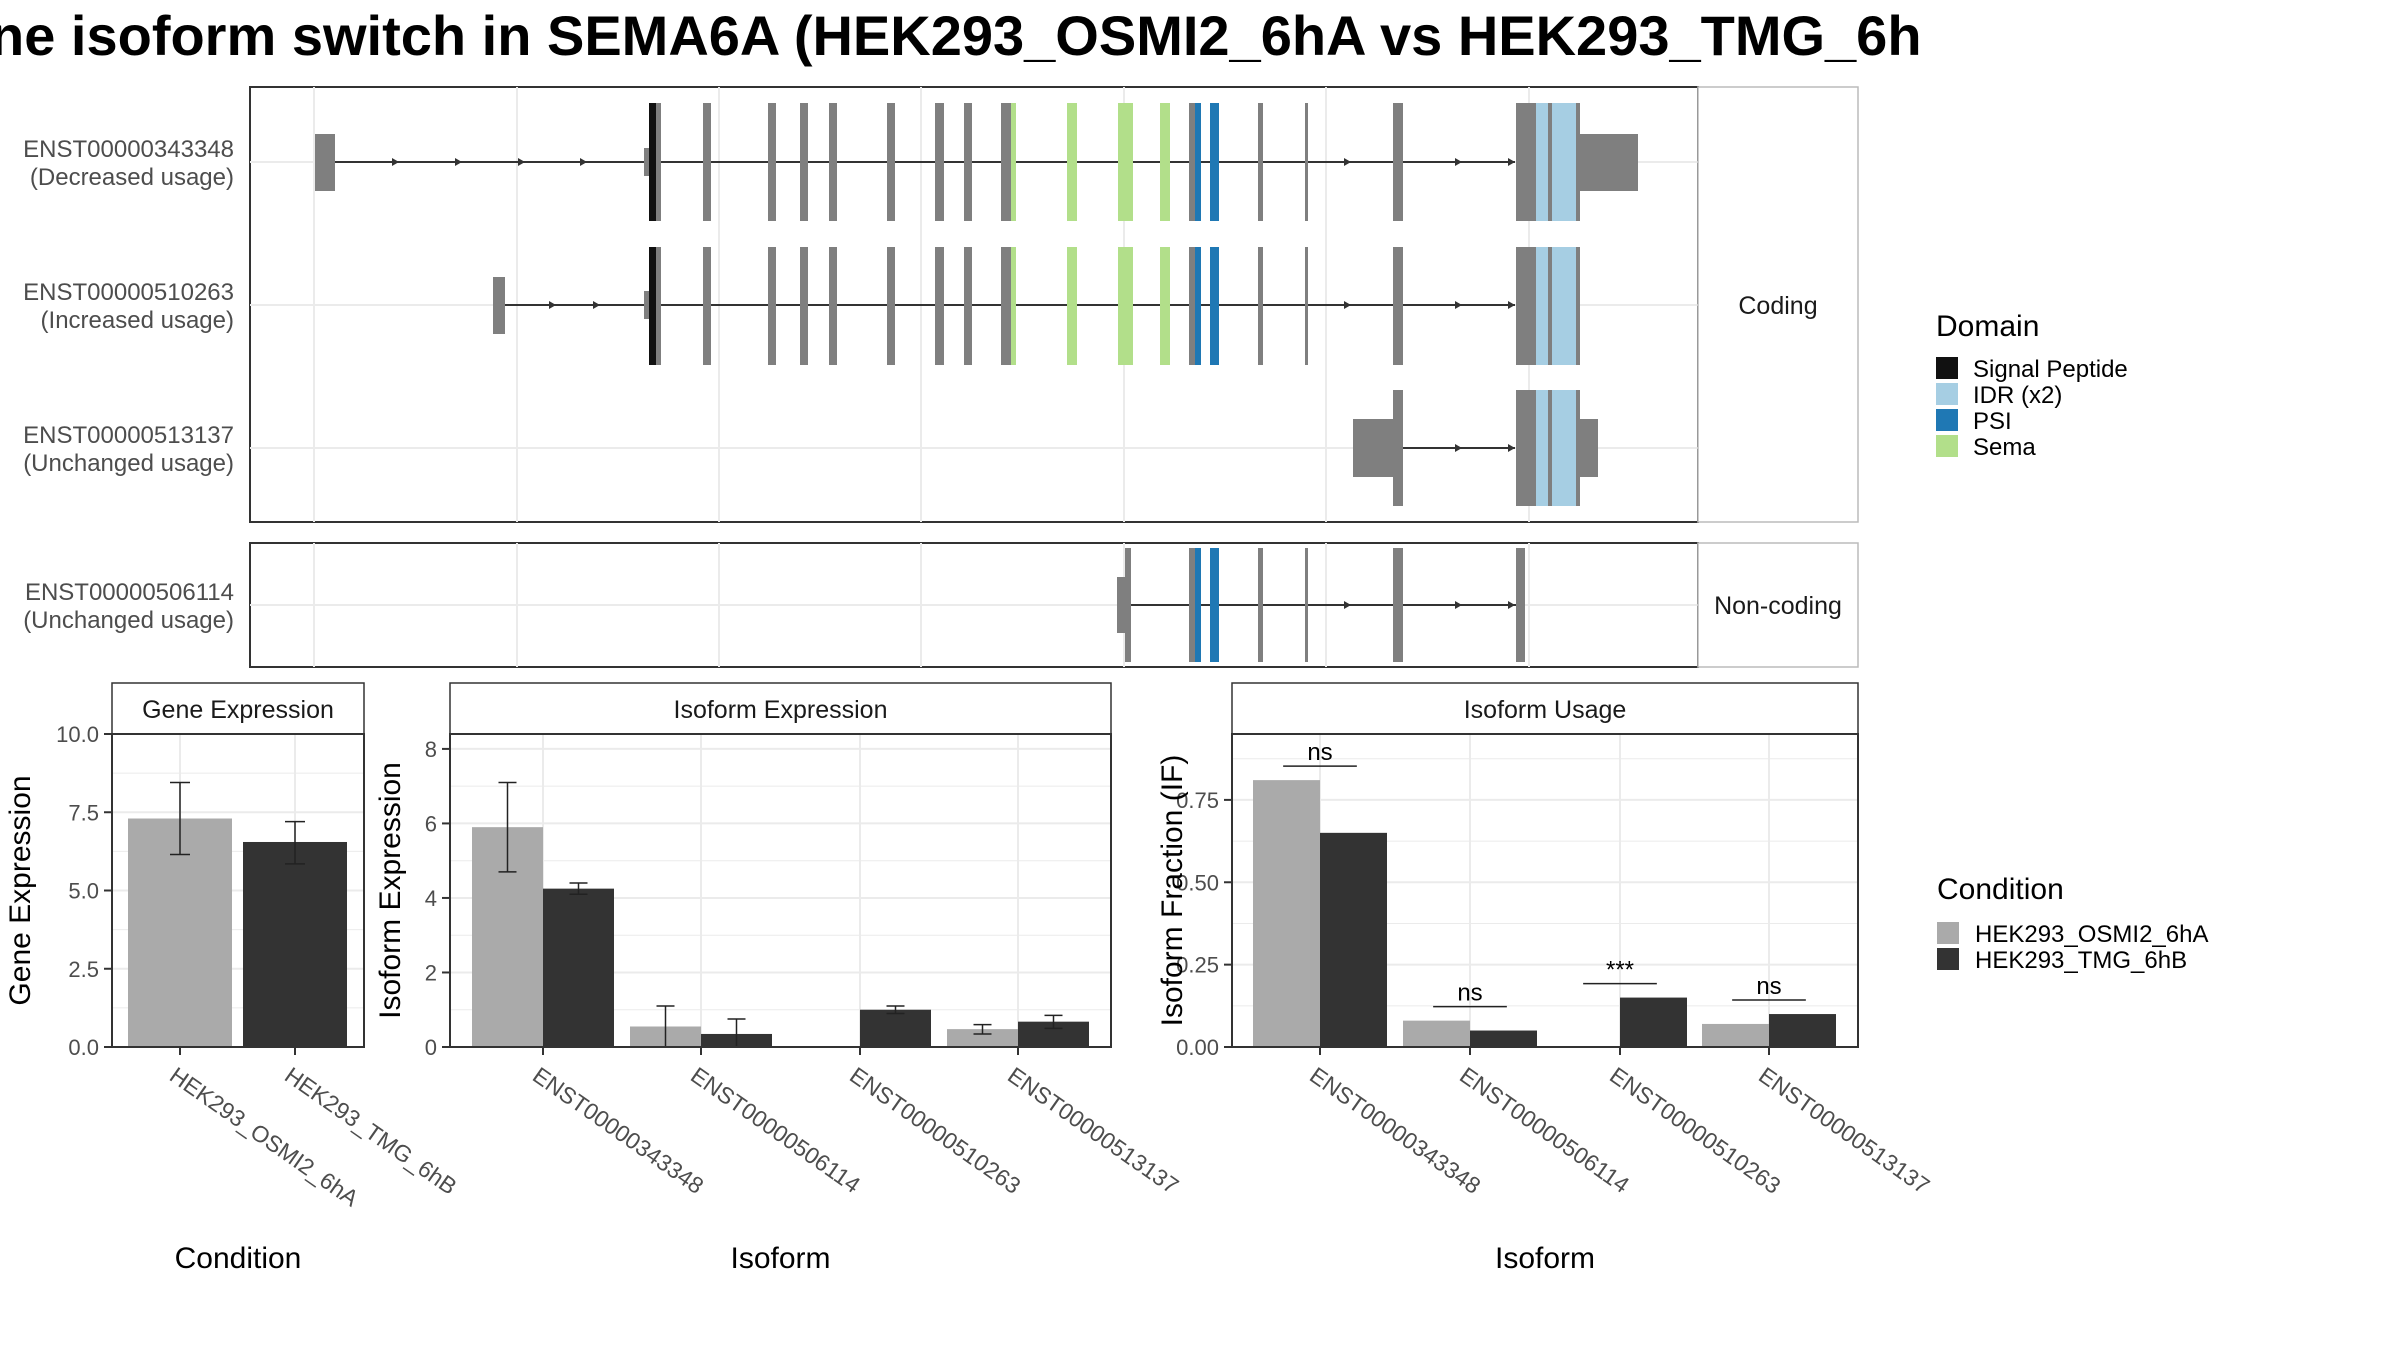 This screenshot has height=1350, width=2400. I want to click on y-tick-label: 0.00, so click(1197, 1047).